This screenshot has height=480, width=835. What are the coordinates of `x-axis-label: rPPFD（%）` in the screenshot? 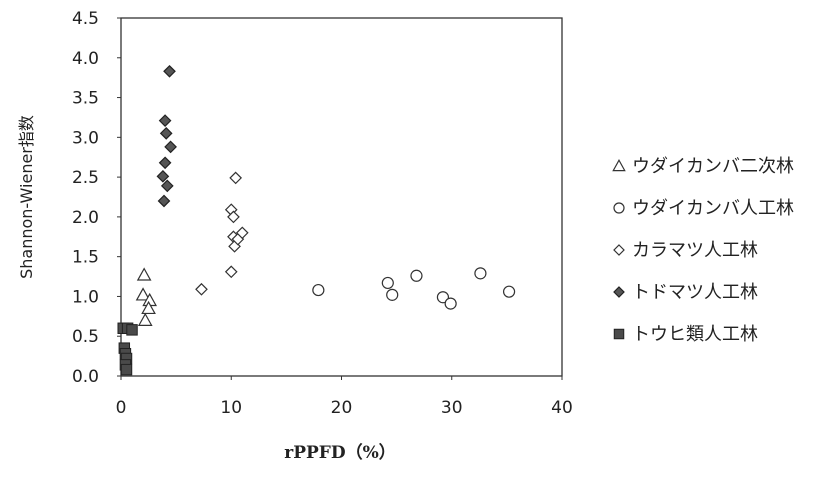 It's located at (340, 452).